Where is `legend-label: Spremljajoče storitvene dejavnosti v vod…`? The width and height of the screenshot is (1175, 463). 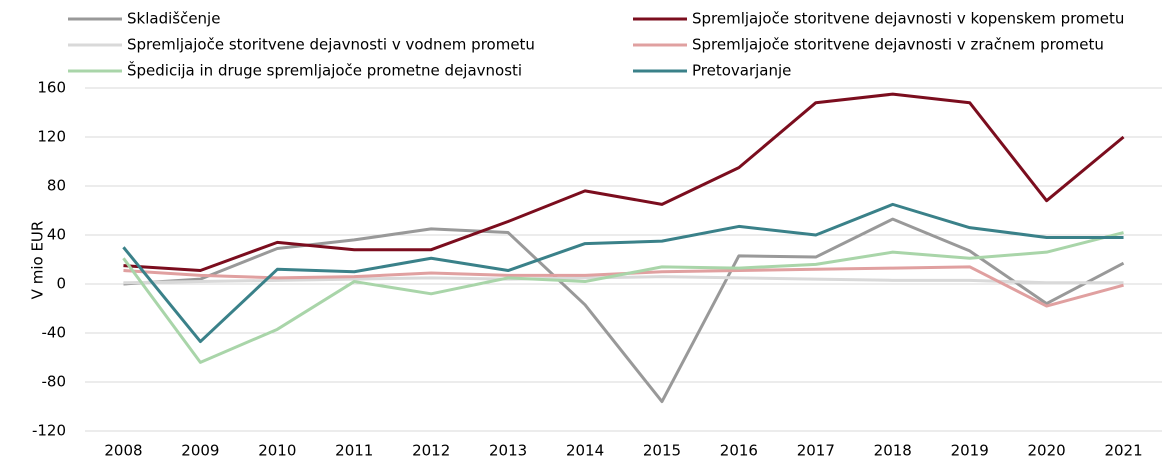
legend-label: Spremljajoče storitvene dejavnosti v vod… is located at coordinates (331, 45).